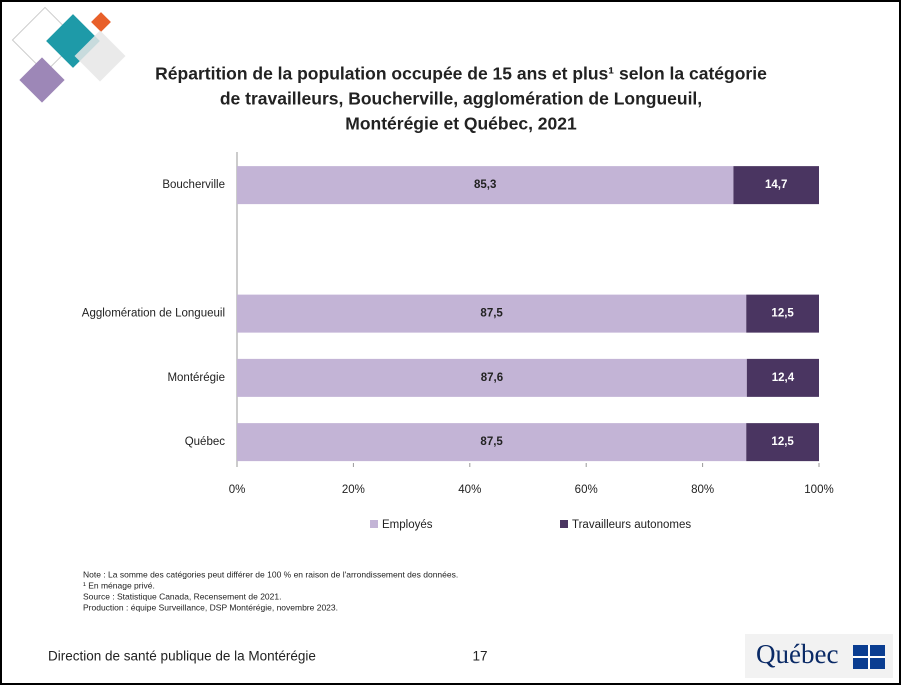 This screenshot has height=691, width=902. Describe the element at coordinates (469, 490) in the screenshot. I see `x-tick-label: 40%` at that location.